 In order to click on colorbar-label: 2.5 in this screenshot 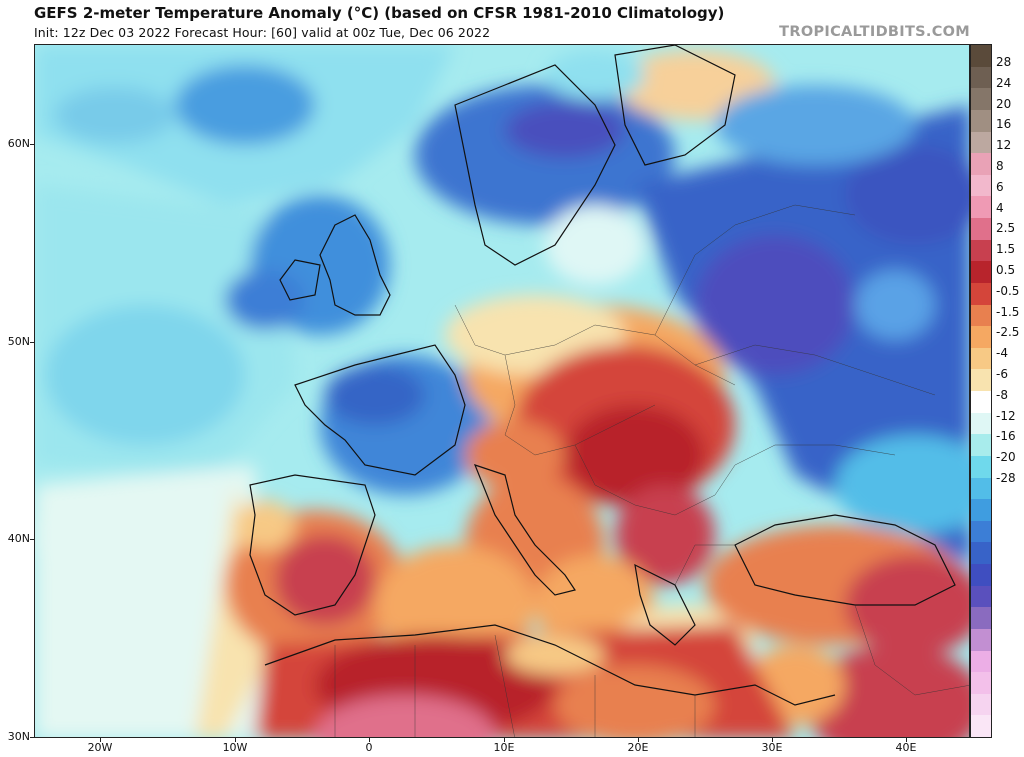, I will do `click(1006, 228)`.